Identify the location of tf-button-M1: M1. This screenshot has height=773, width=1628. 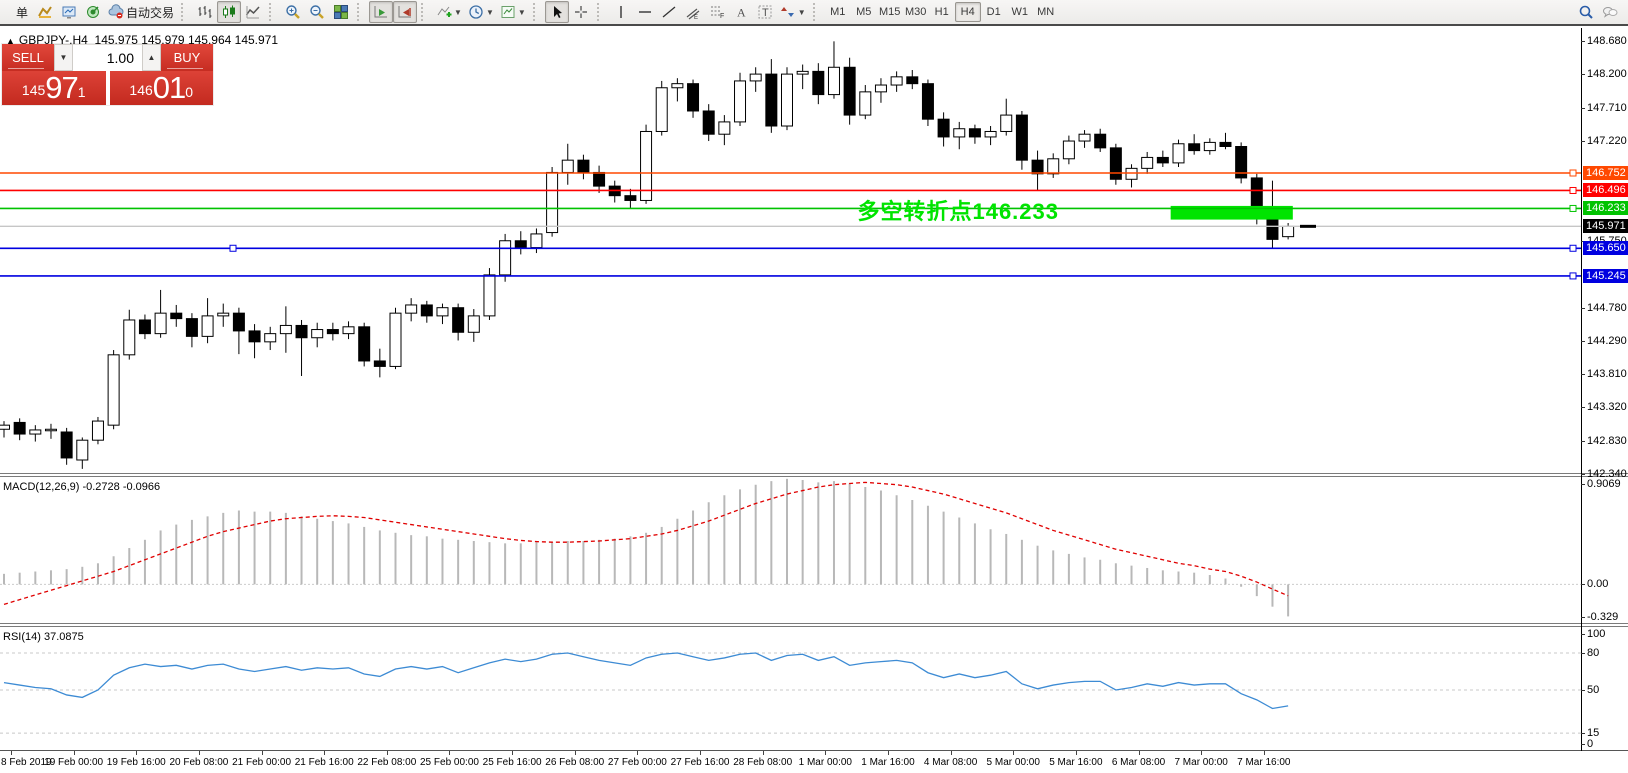
(838, 12).